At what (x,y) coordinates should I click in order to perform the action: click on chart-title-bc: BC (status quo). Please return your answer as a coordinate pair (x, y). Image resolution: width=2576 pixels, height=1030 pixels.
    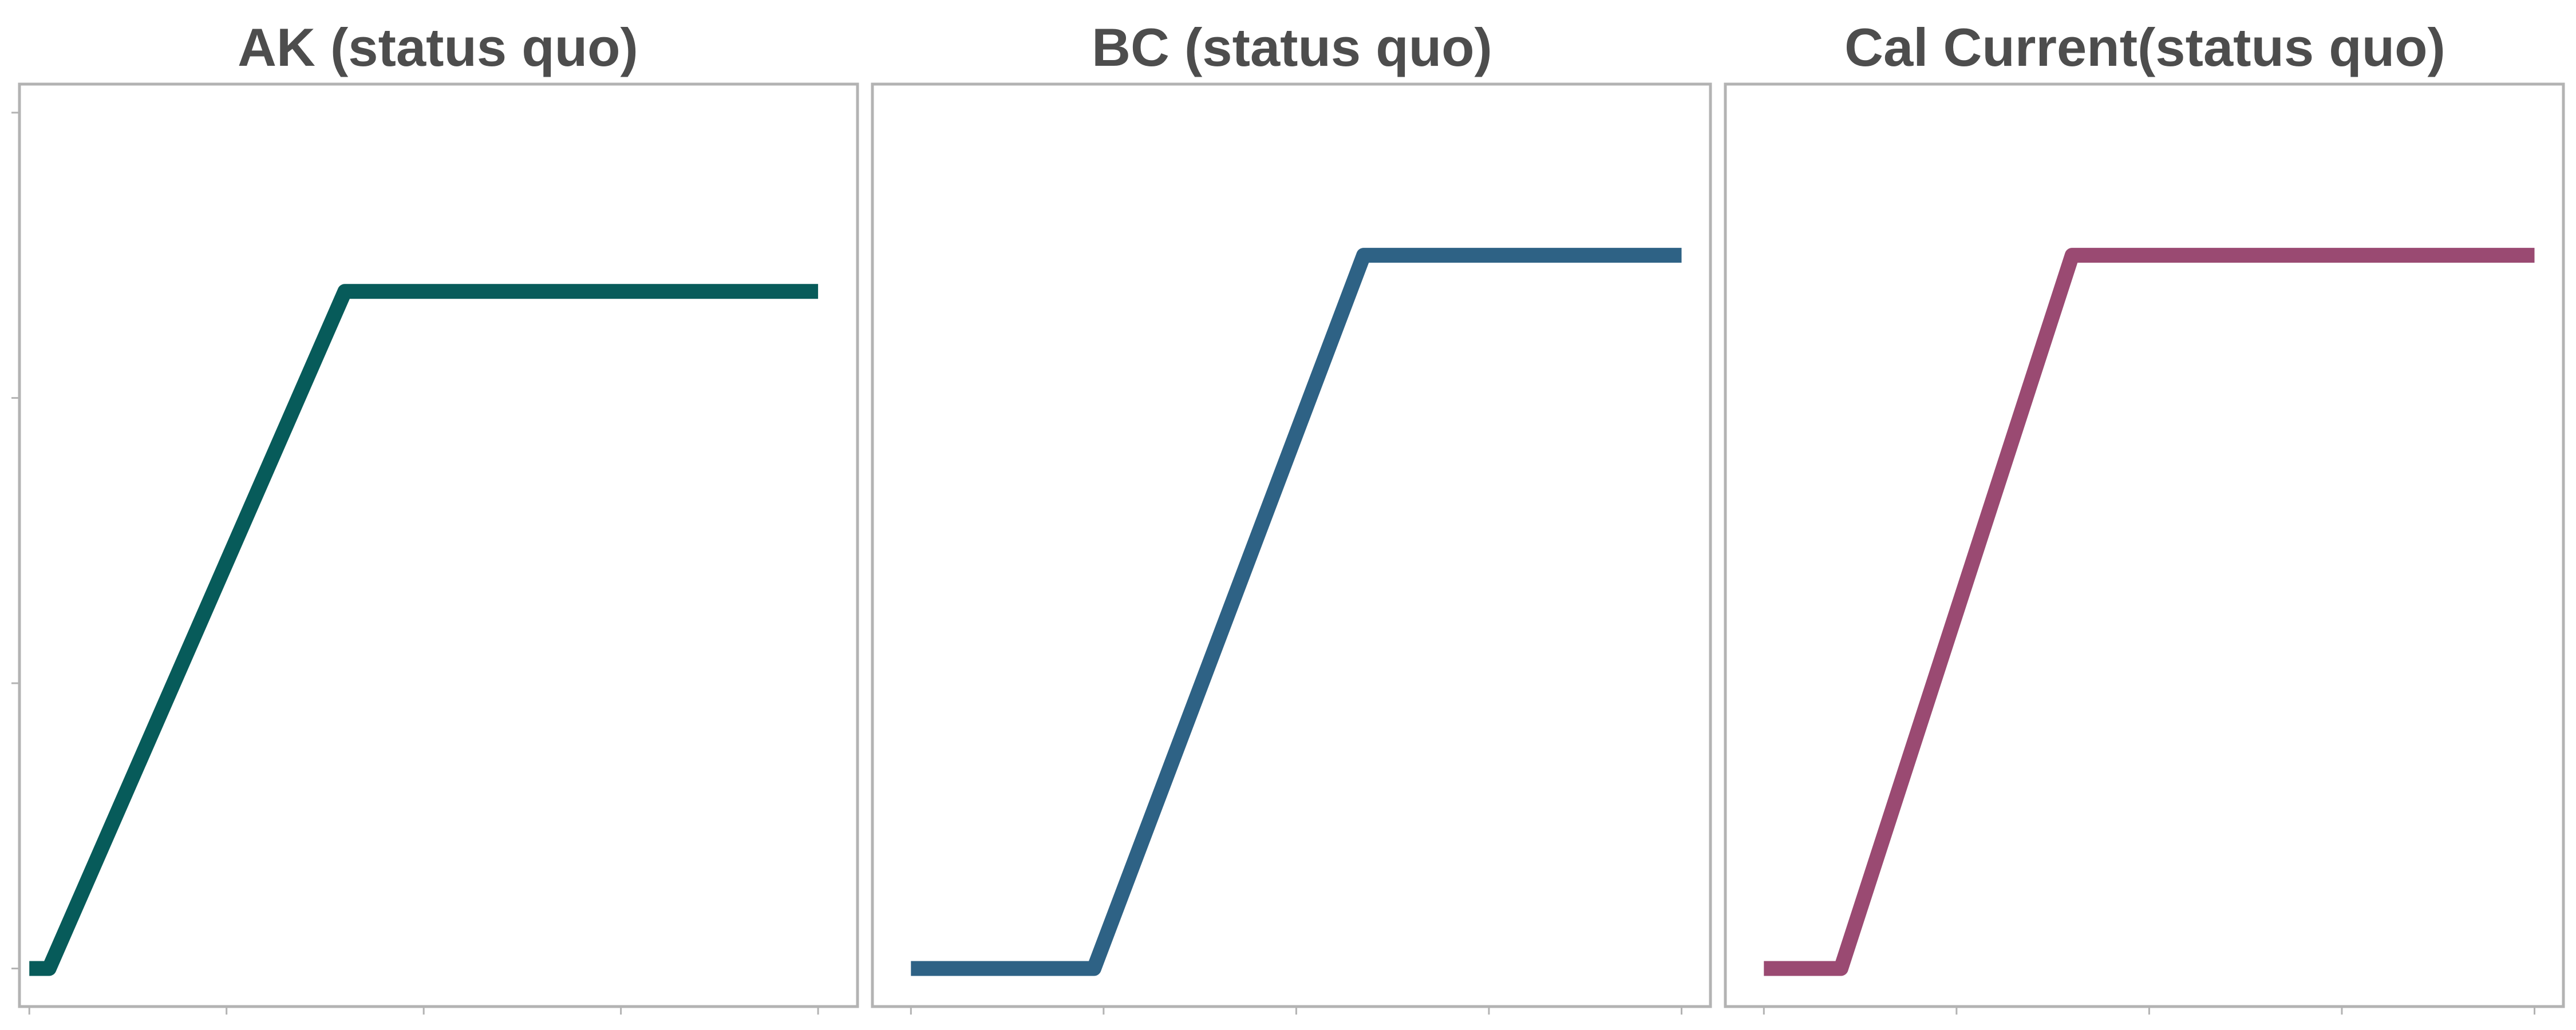
    Looking at the image, I should click on (1292, 47).